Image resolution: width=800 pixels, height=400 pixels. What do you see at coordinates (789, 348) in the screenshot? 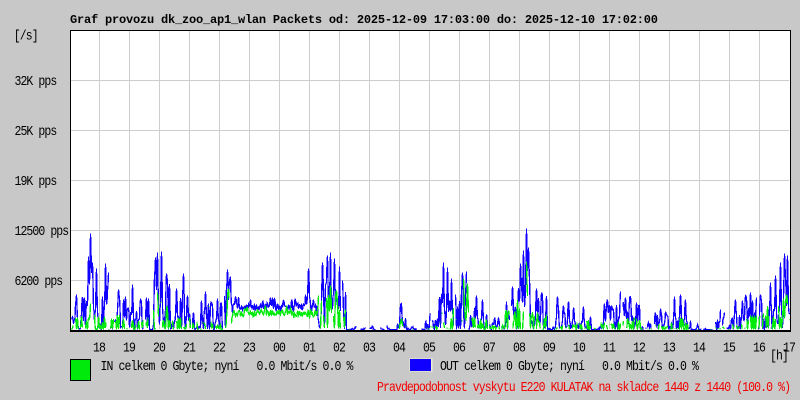
I see `svg-text: 17` at bounding box center [789, 348].